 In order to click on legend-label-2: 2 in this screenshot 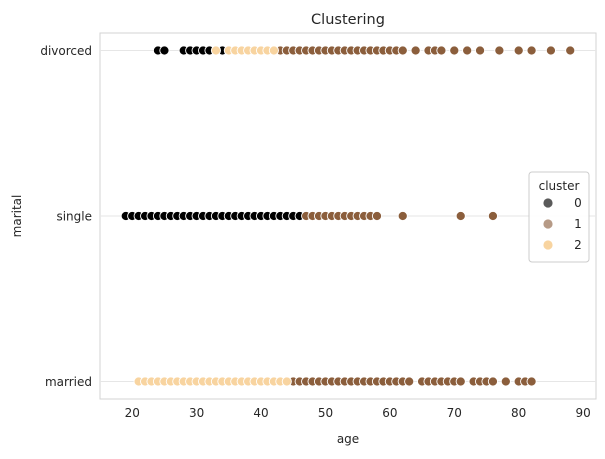, I will do `click(578, 245)`.